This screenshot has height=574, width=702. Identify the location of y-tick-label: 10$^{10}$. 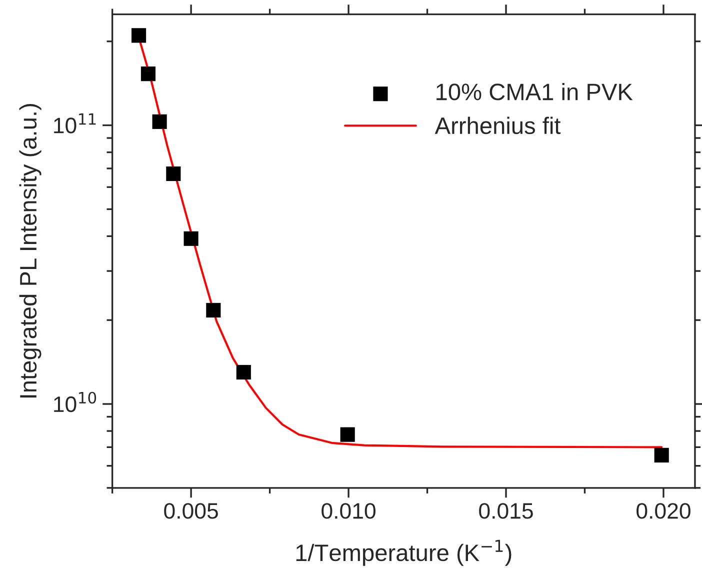
(75, 402).